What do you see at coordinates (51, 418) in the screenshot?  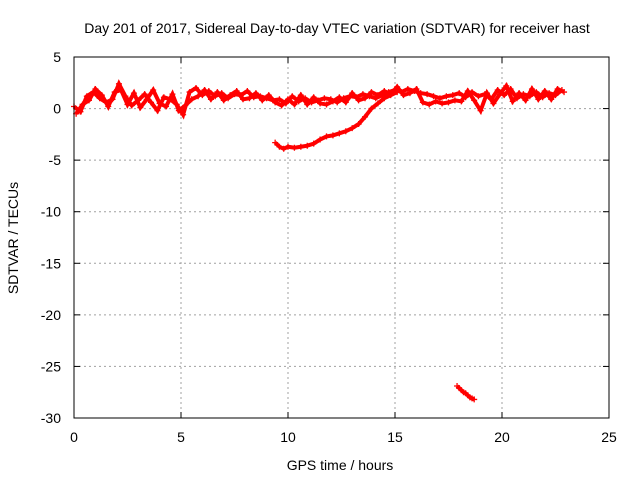 I see `y-tick-label: -30` at bounding box center [51, 418].